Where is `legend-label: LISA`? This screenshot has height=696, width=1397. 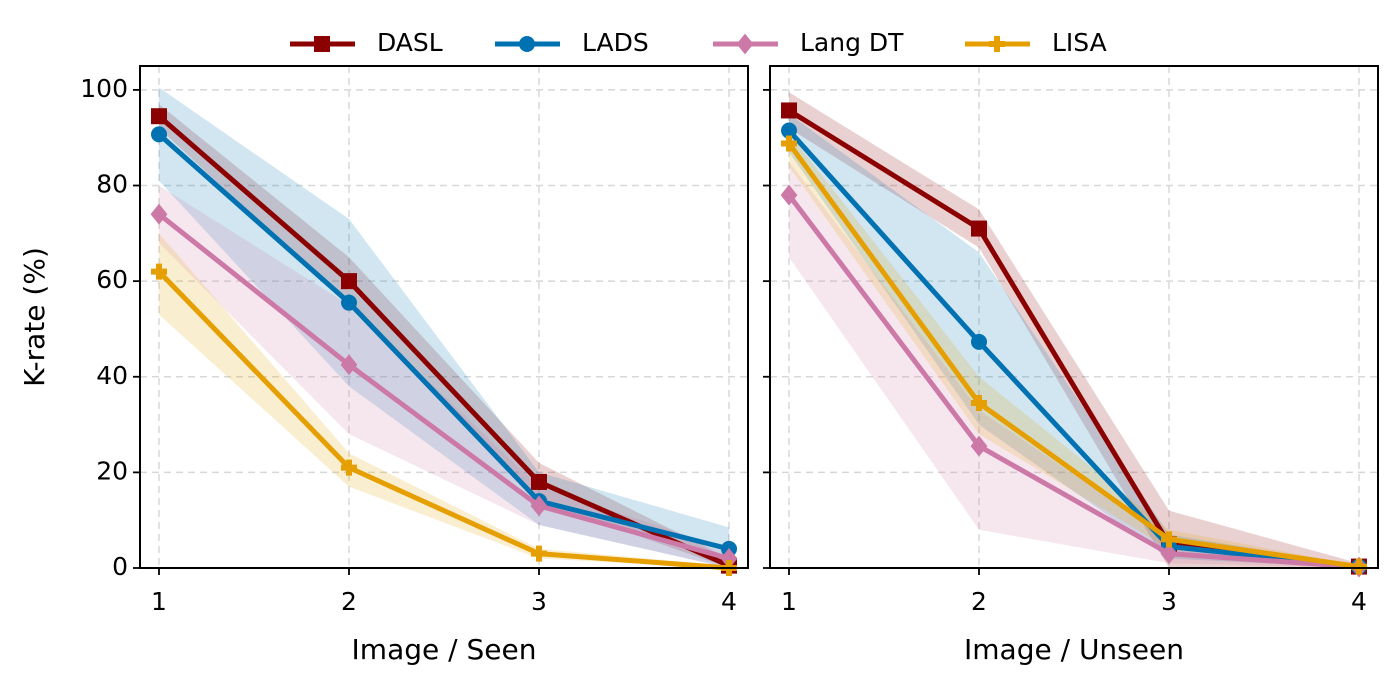 legend-label: LISA is located at coordinates (1079, 42).